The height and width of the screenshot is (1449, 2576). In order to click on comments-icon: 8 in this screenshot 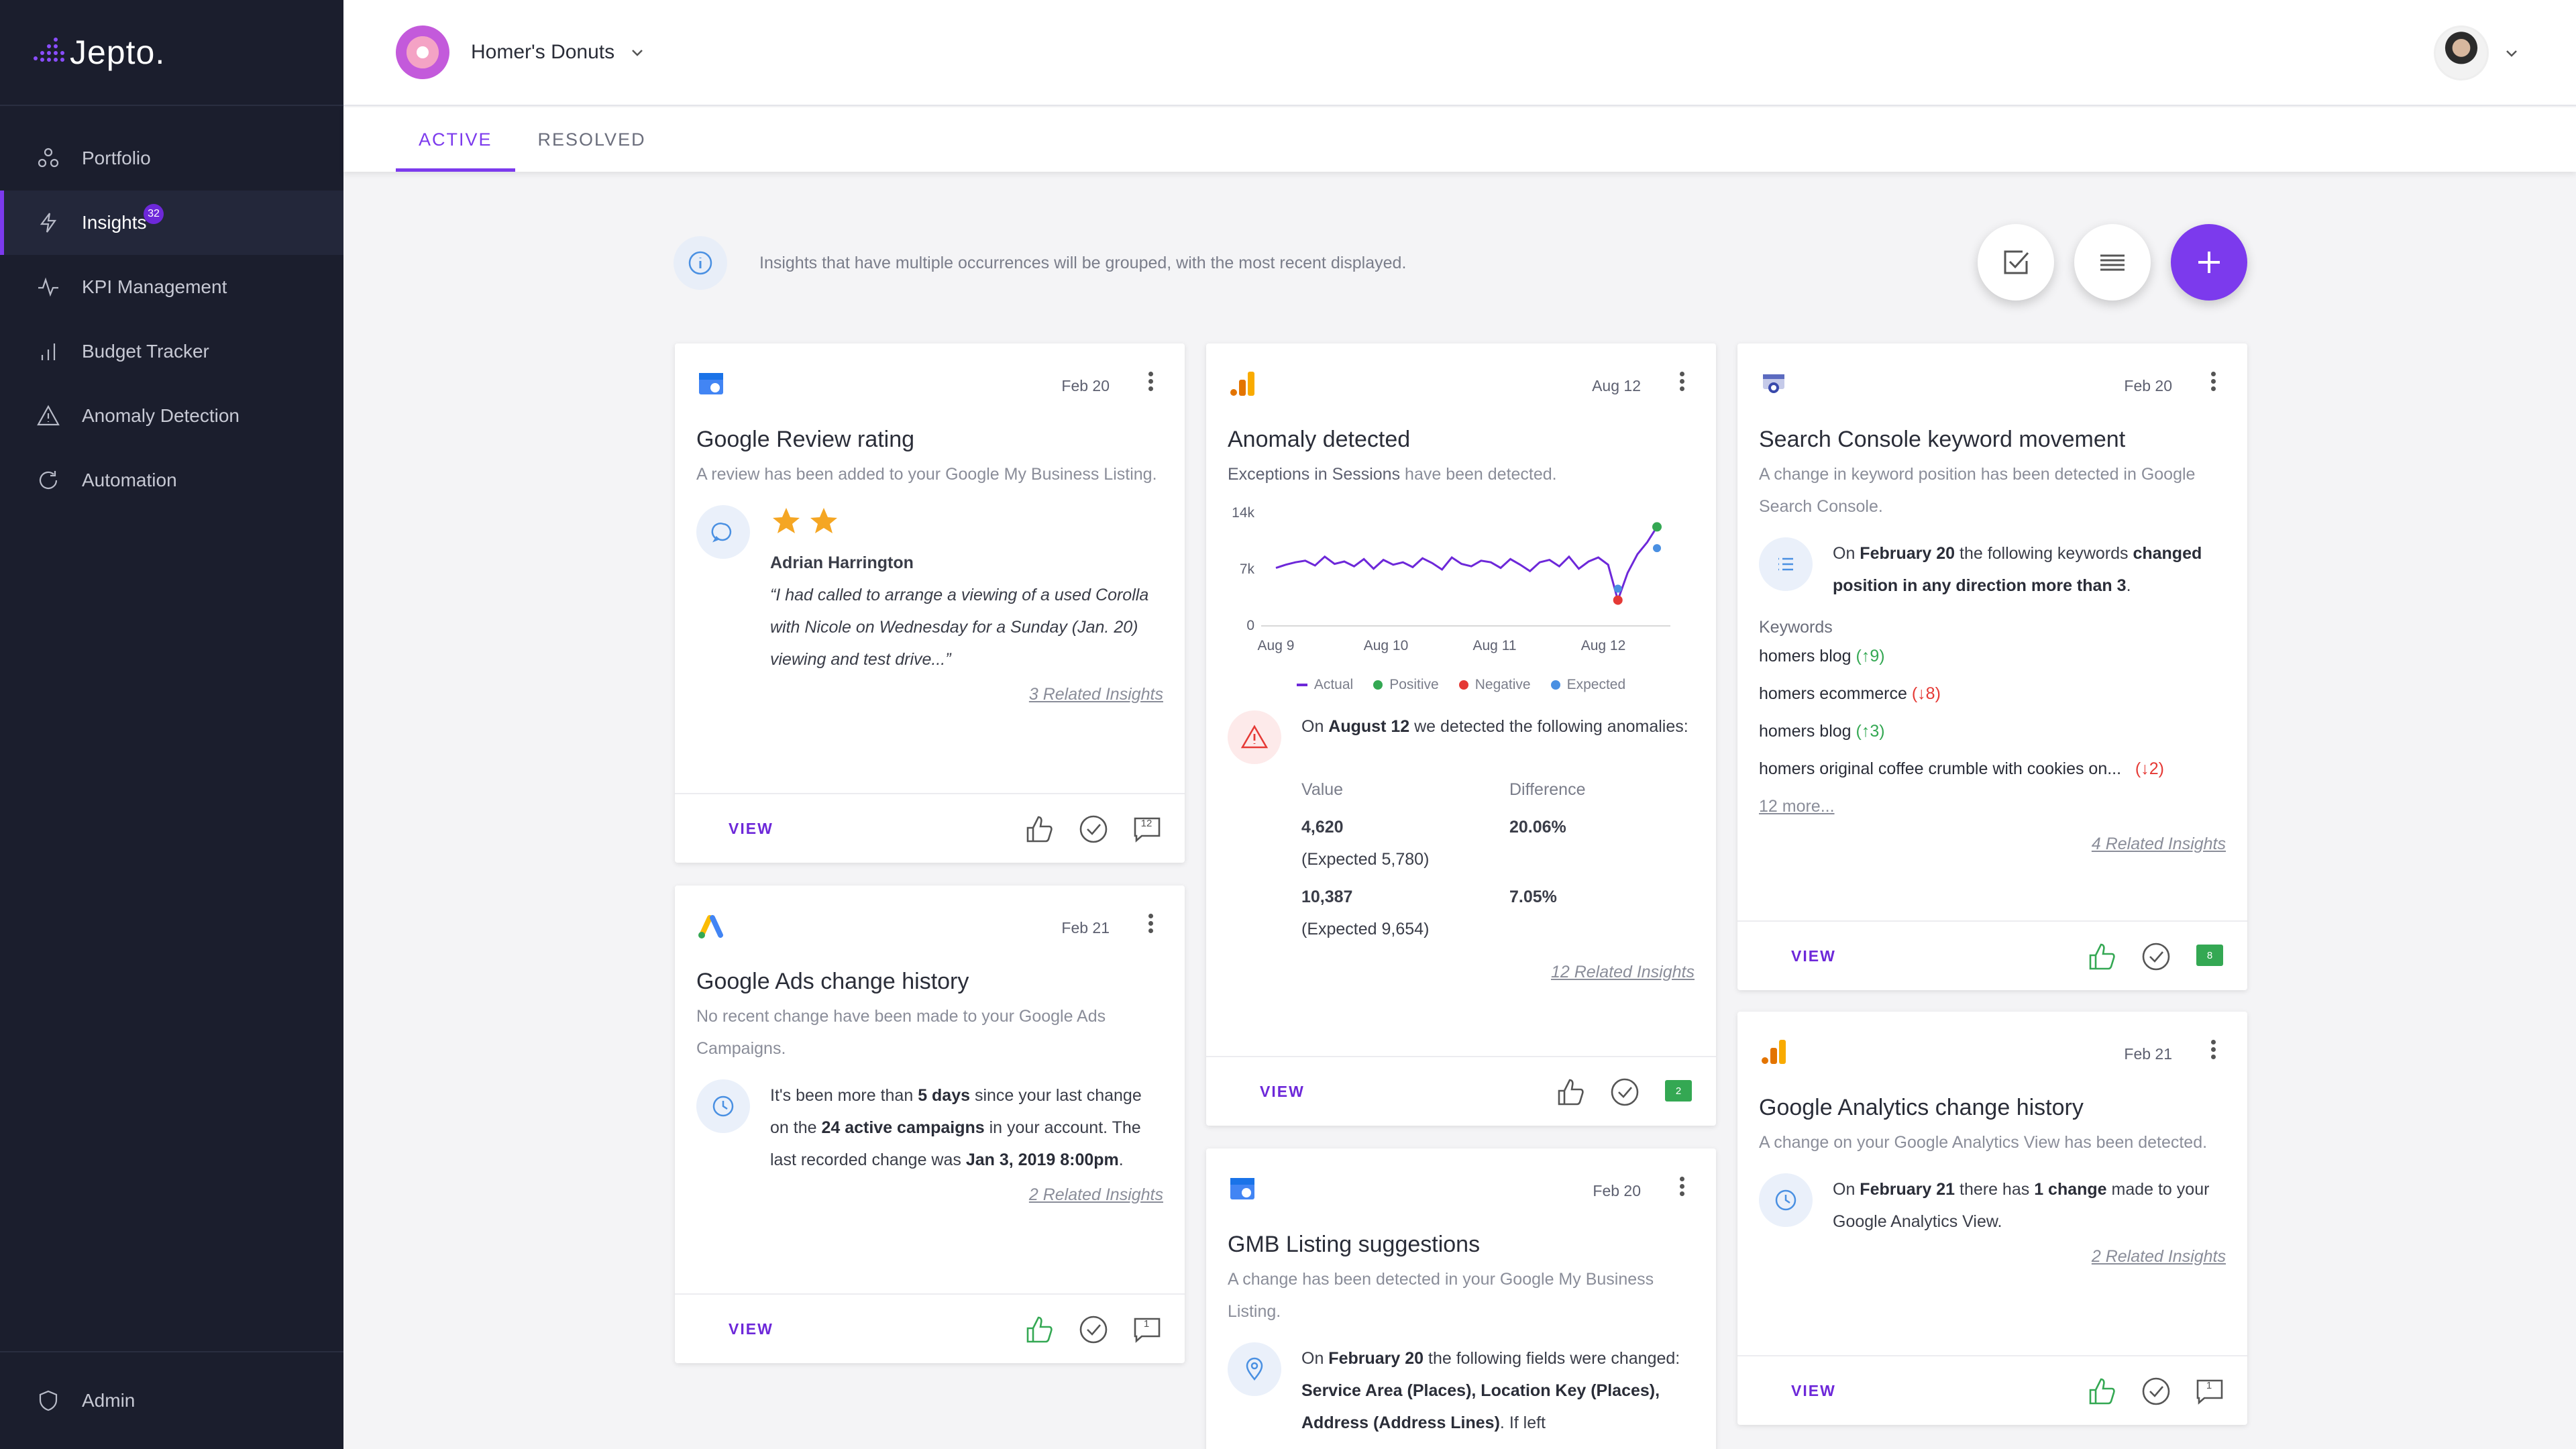, I will do `click(2209, 956)`.